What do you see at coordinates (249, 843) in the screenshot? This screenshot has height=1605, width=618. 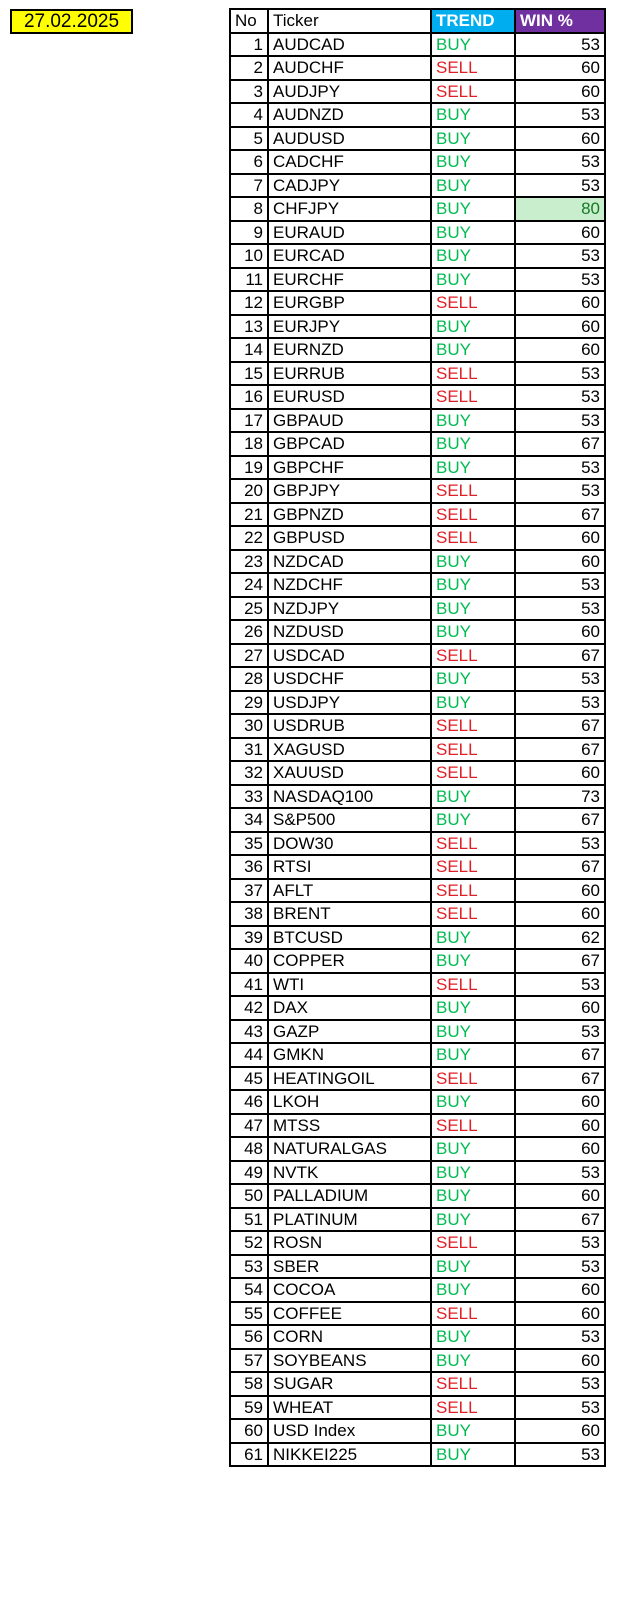 I see `row-number-cell: 35` at bounding box center [249, 843].